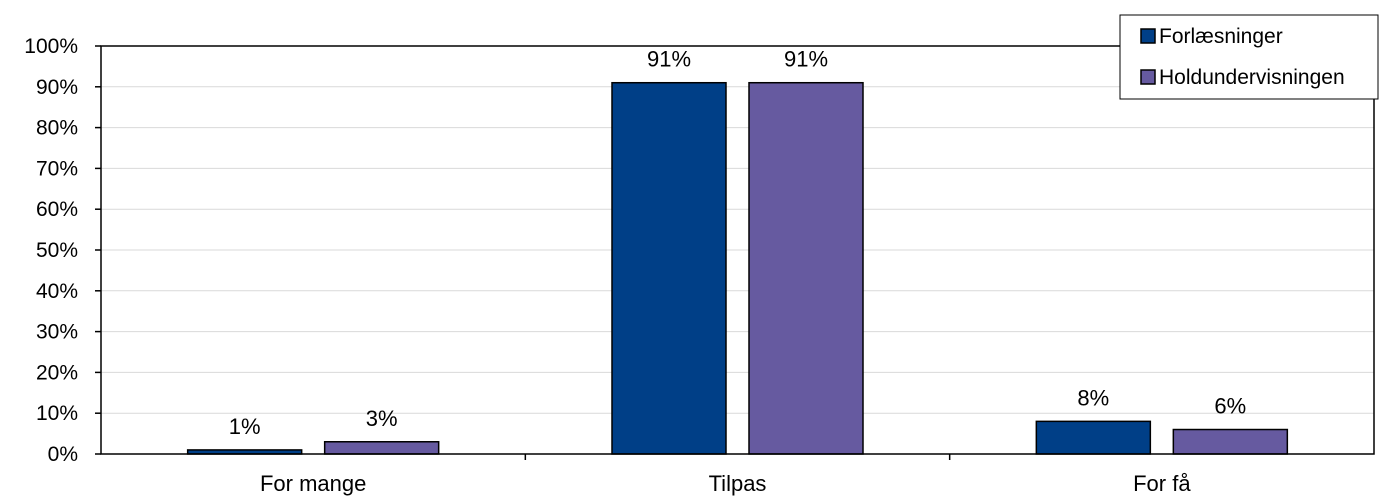 The width and height of the screenshot is (1380, 497). What do you see at coordinates (57, 250) in the screenshot?
I see `y-tick-label: 50%` at bounding box center [57, 250].